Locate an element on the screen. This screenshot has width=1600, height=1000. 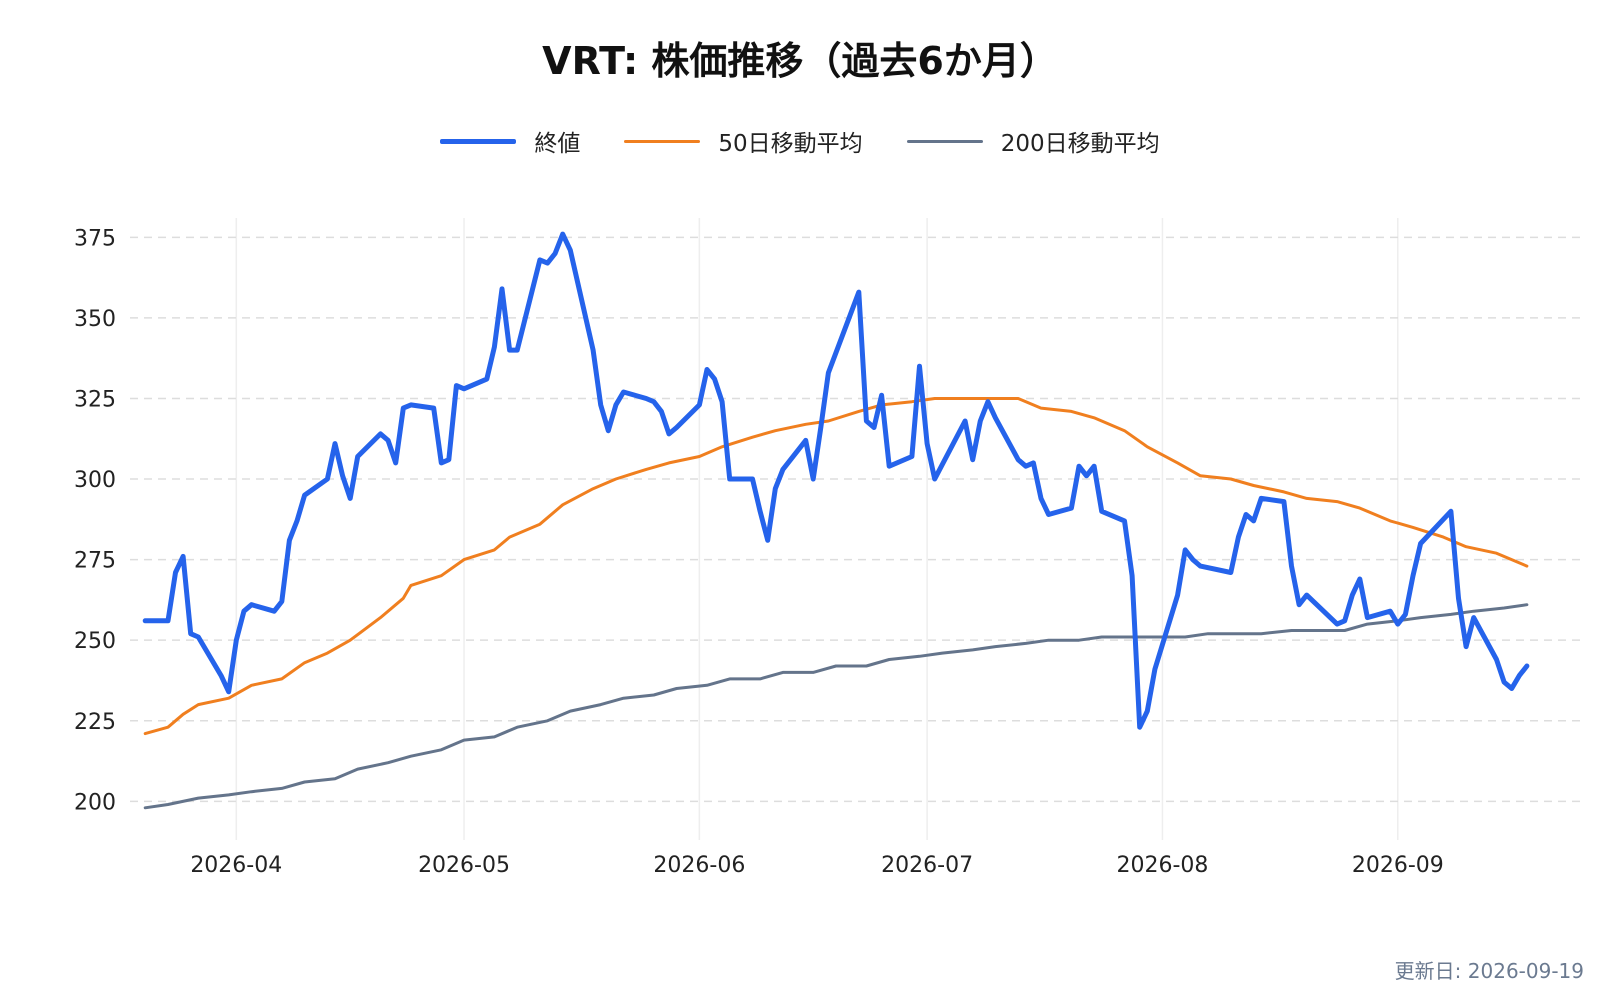
y-tick-label: 225 is located at coordinates (95, 722).